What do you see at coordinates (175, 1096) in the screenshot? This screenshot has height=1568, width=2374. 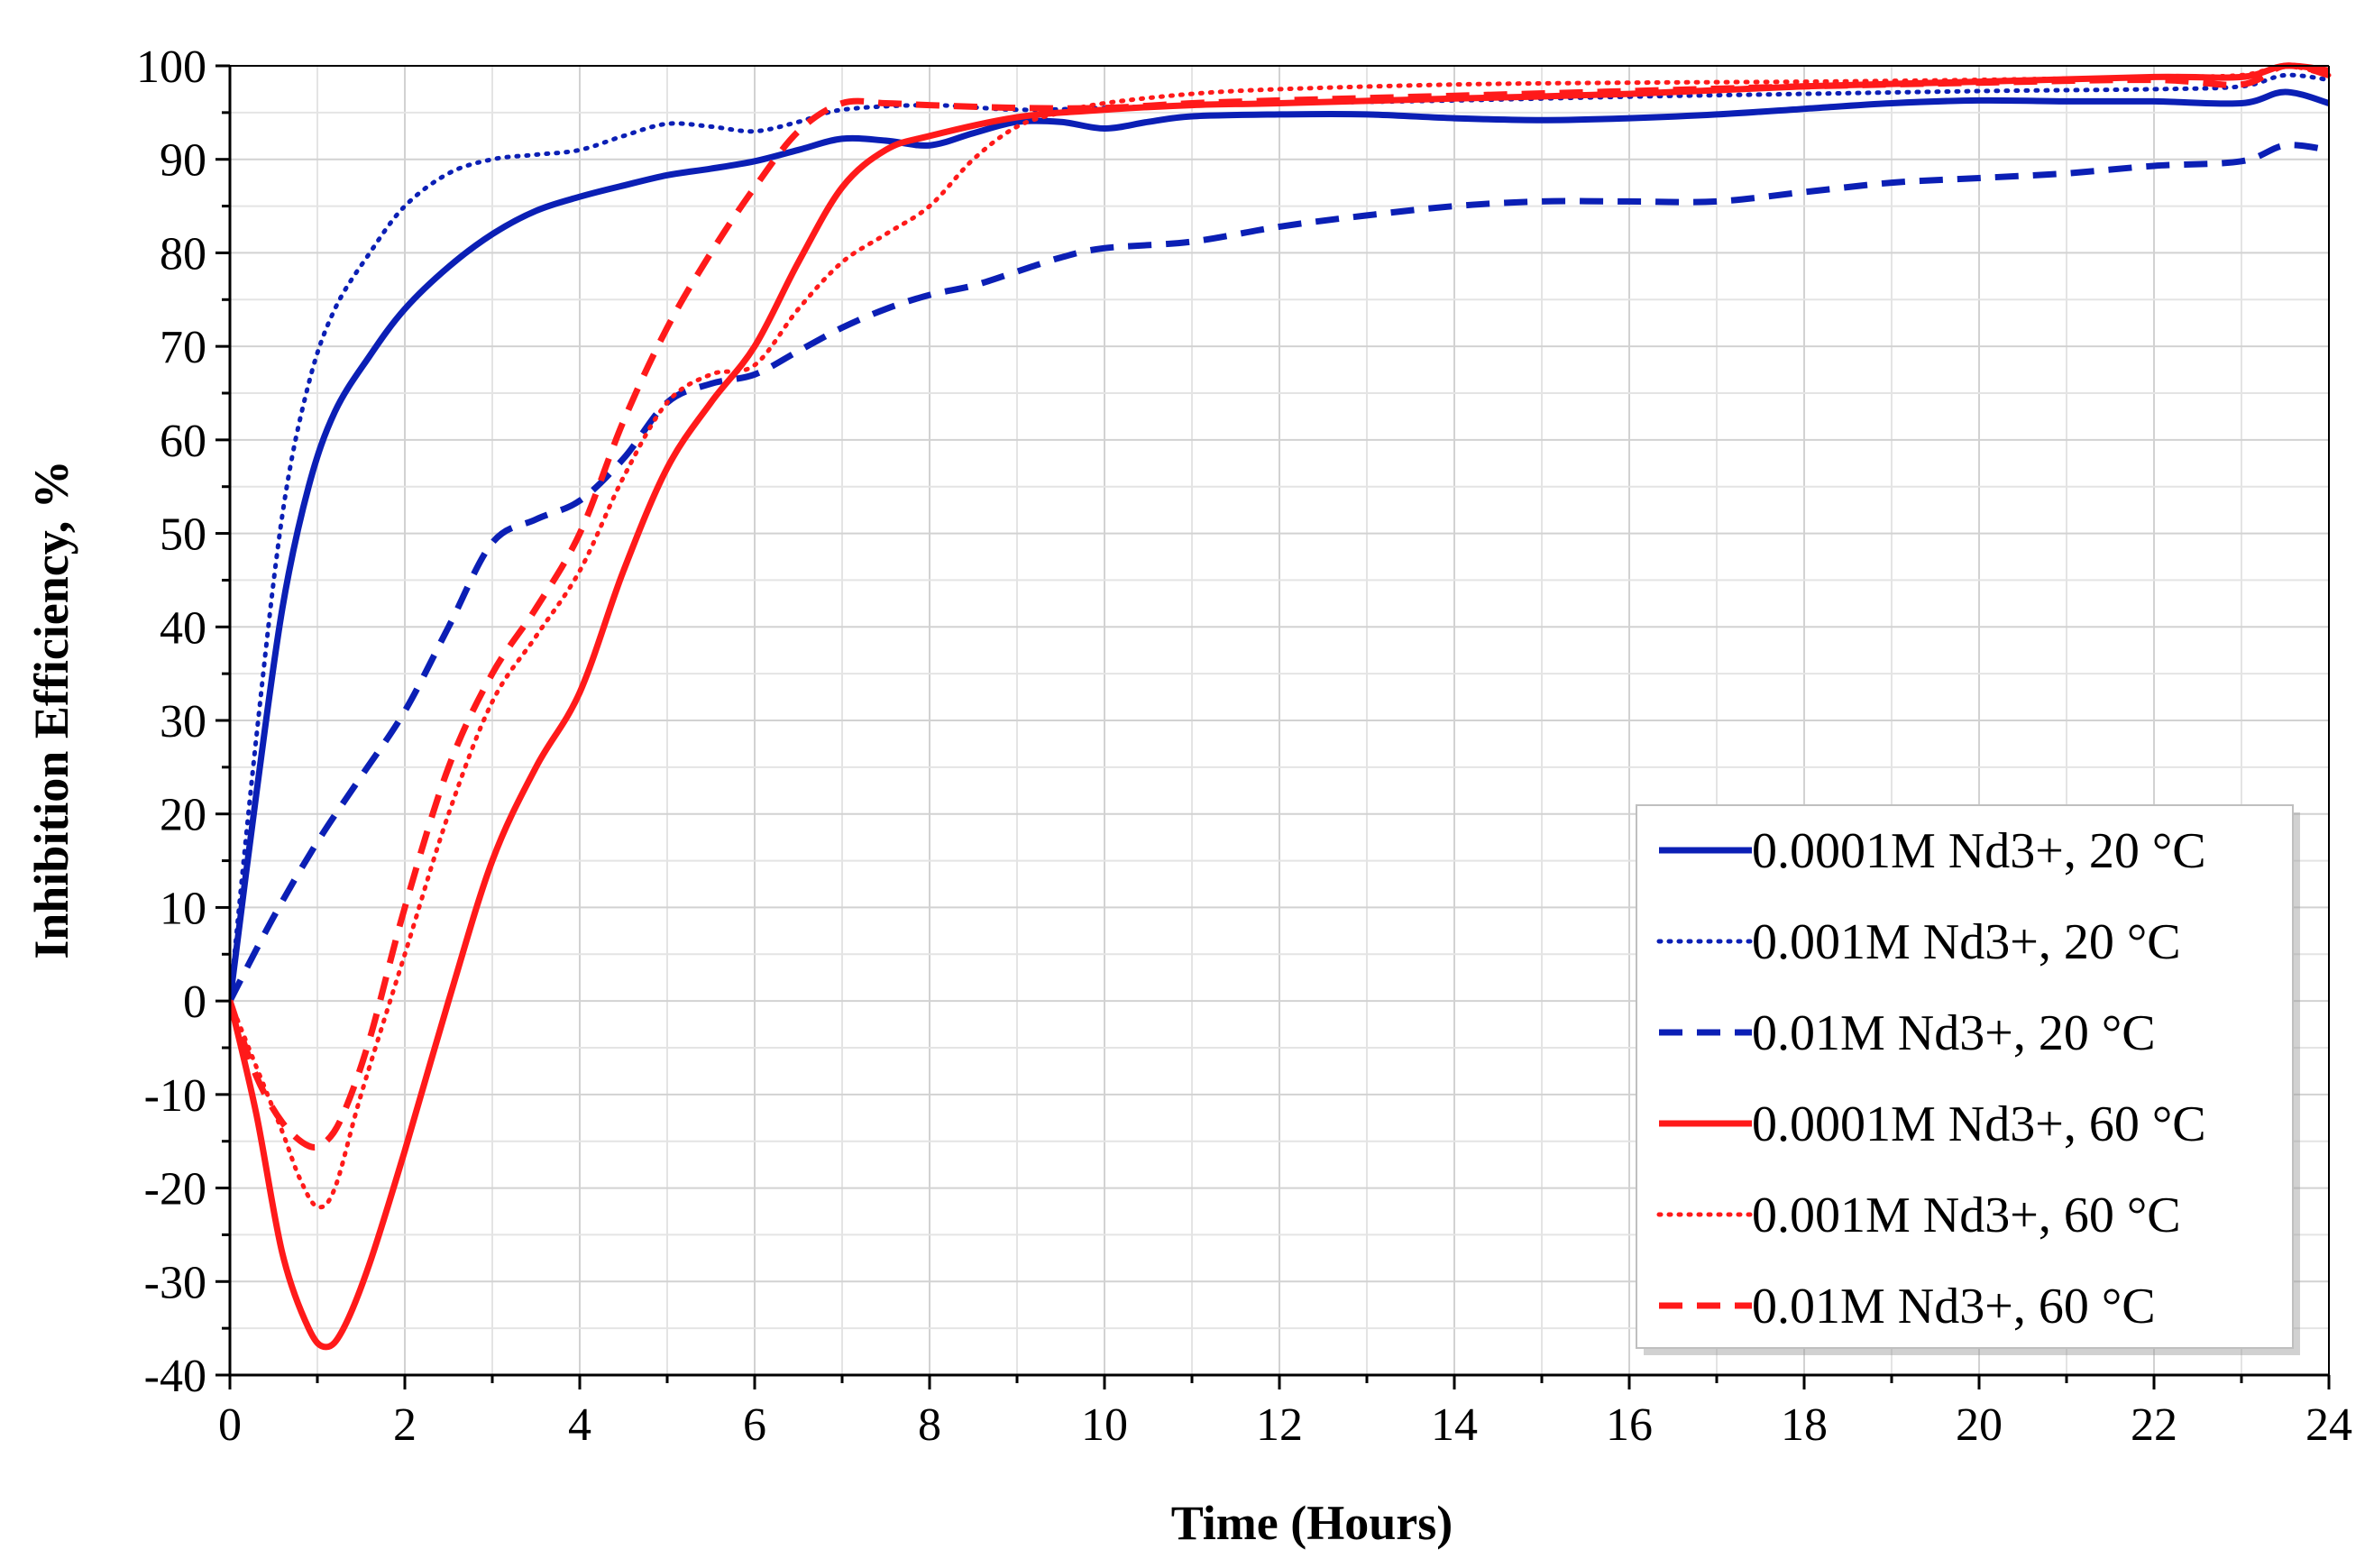 I see `y-tick-label: -10` at bounding box center [175, 1096].